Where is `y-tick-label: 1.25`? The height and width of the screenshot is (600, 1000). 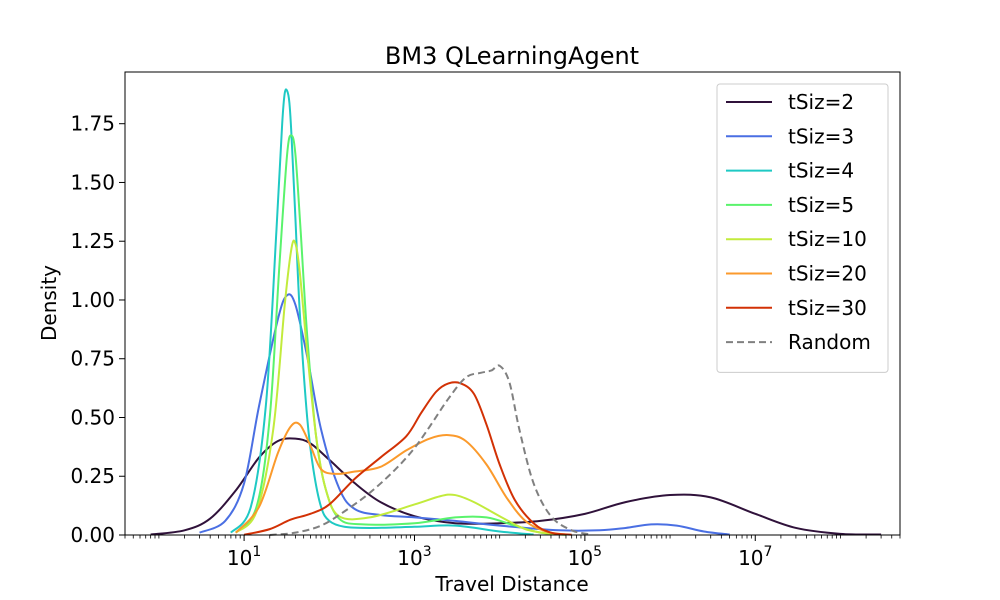
y-tick-label: 1.25 is located at coordinates (92, 241).